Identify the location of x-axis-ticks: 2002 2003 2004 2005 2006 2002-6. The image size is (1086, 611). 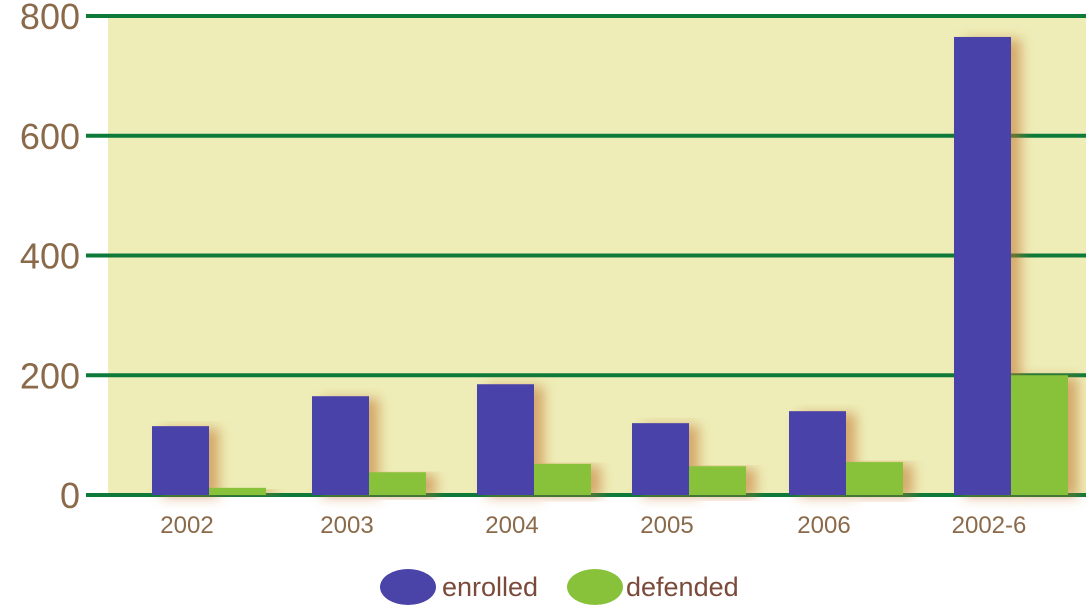
(593, 525).